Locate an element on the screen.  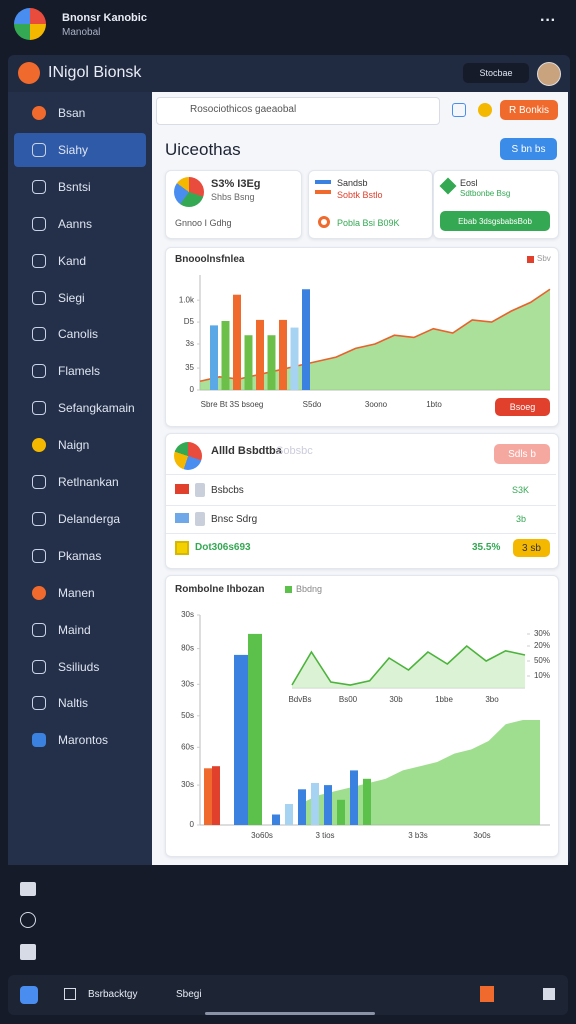
row-name: Bsbcbs is located at coordinates (227, 490).